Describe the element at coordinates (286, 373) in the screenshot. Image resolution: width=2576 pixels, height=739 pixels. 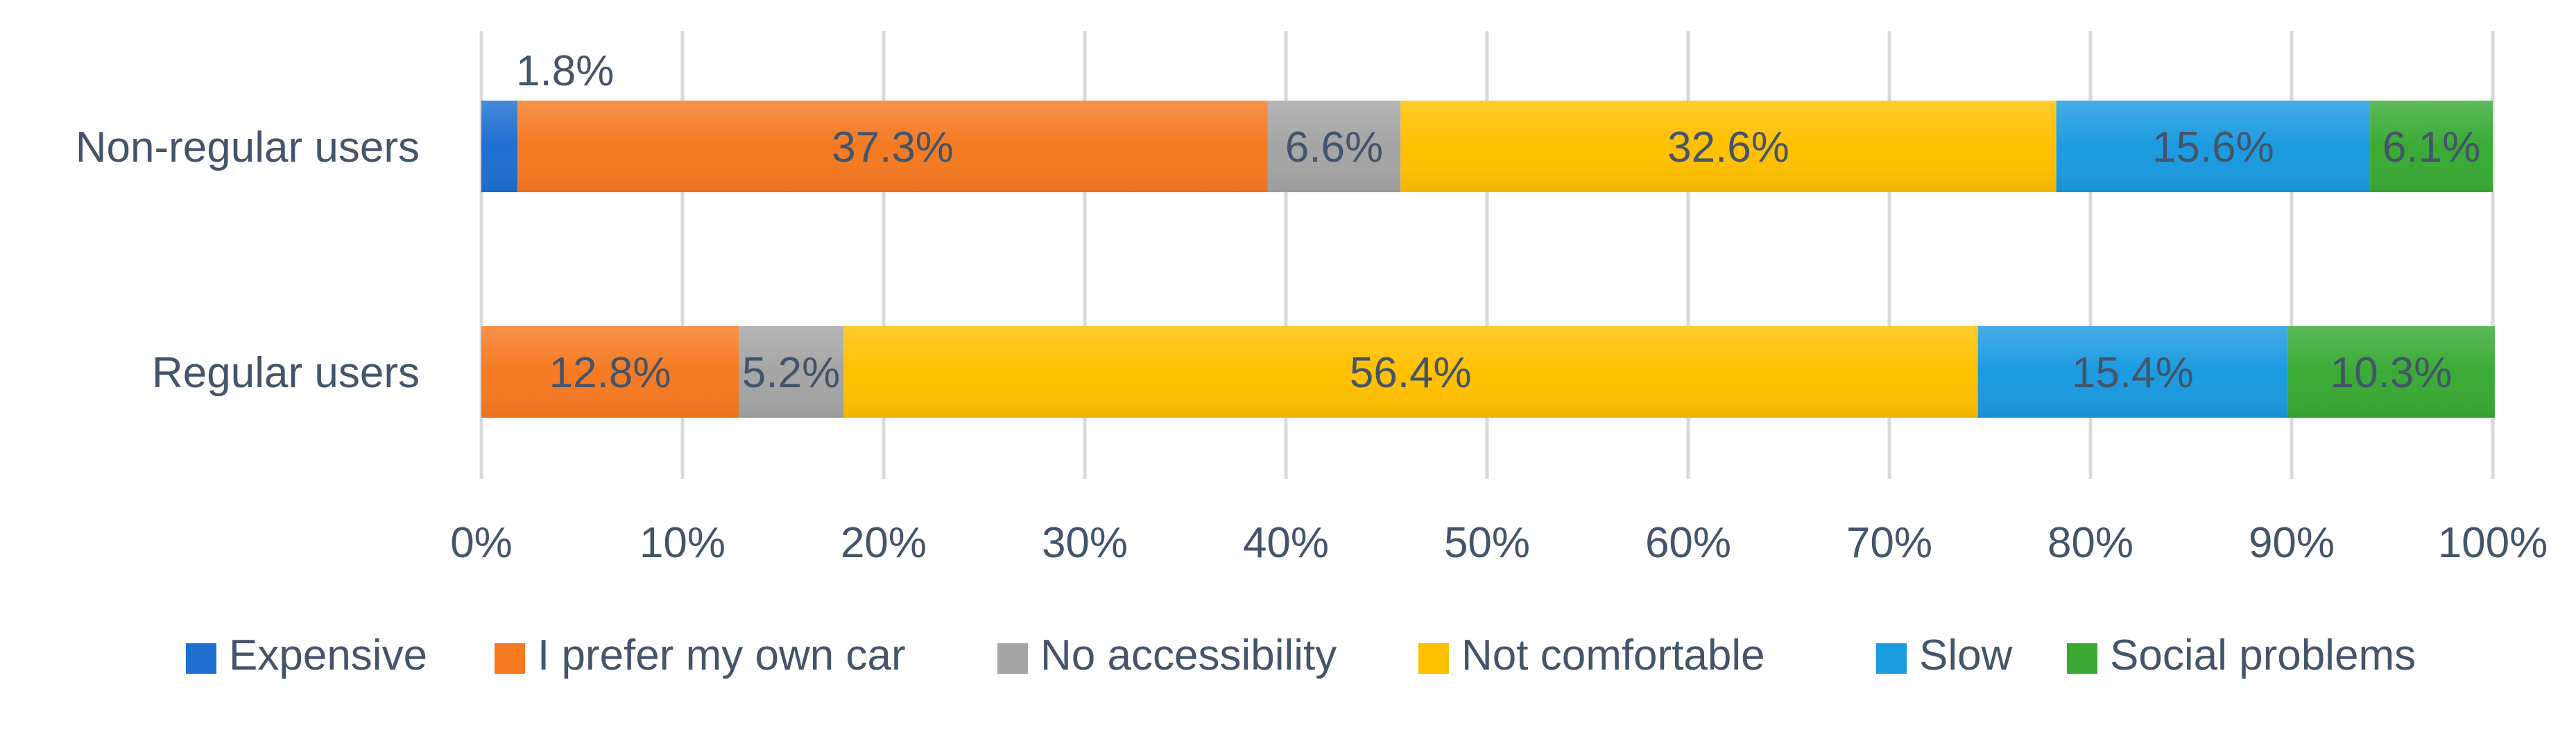
I see `category-label: Regular users` at that location.